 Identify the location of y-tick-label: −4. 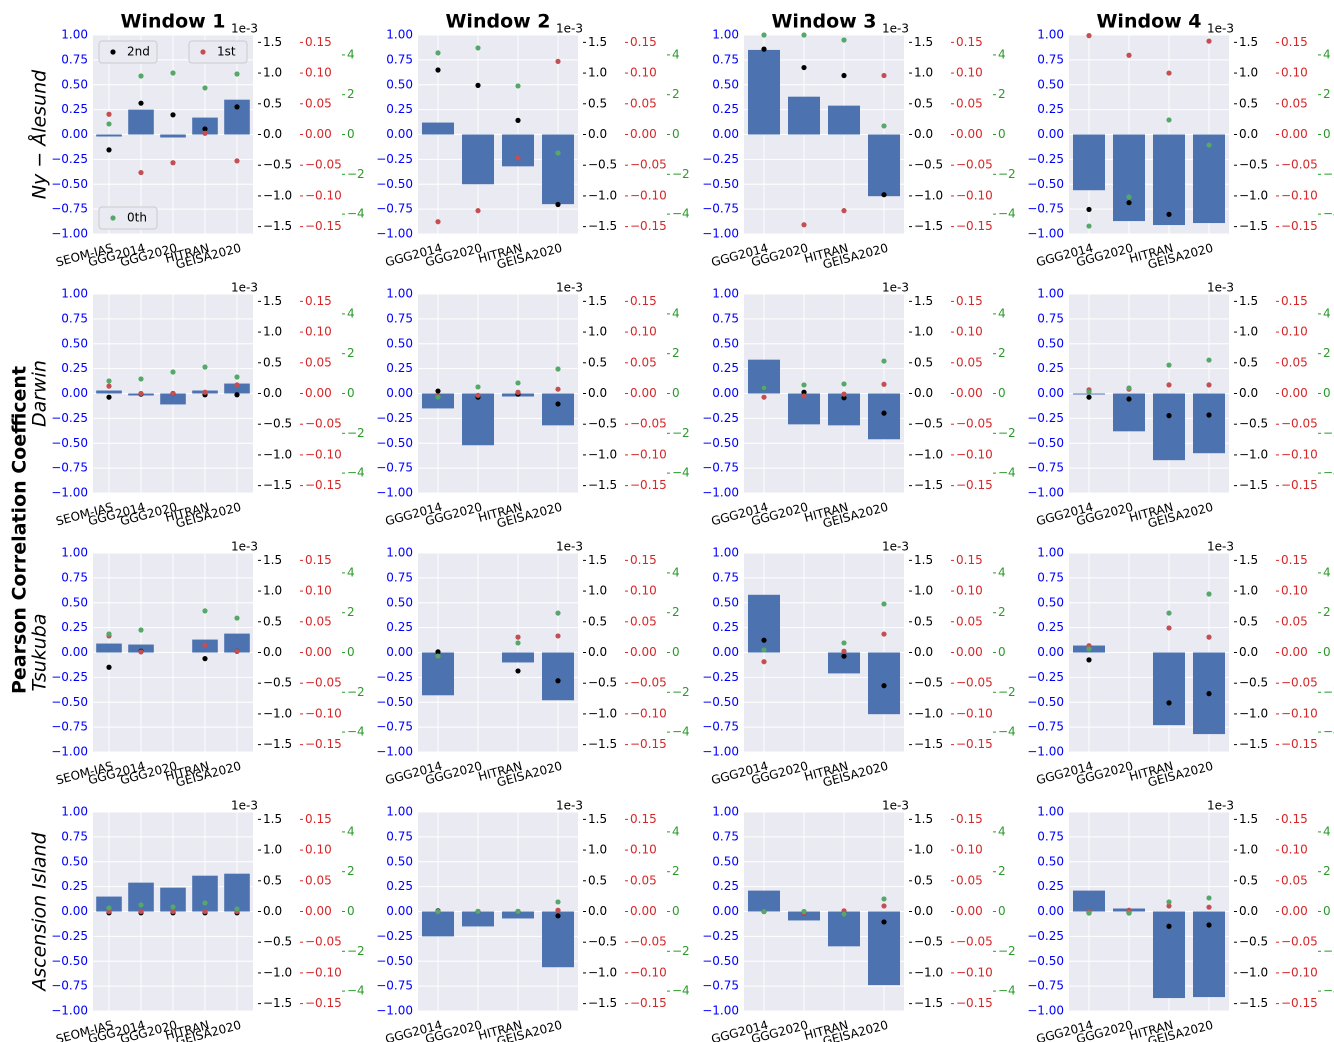
(356, 991).